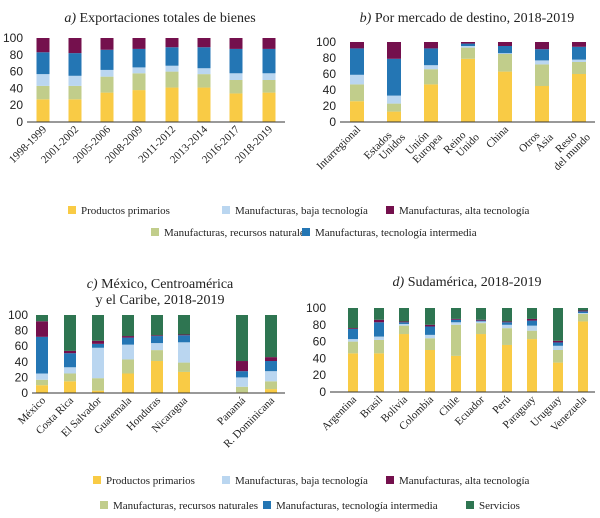 The width and height of the screenshot is (600, 518). I want to click on chart-title: c) México, Centroamérica, so click(160, 284).